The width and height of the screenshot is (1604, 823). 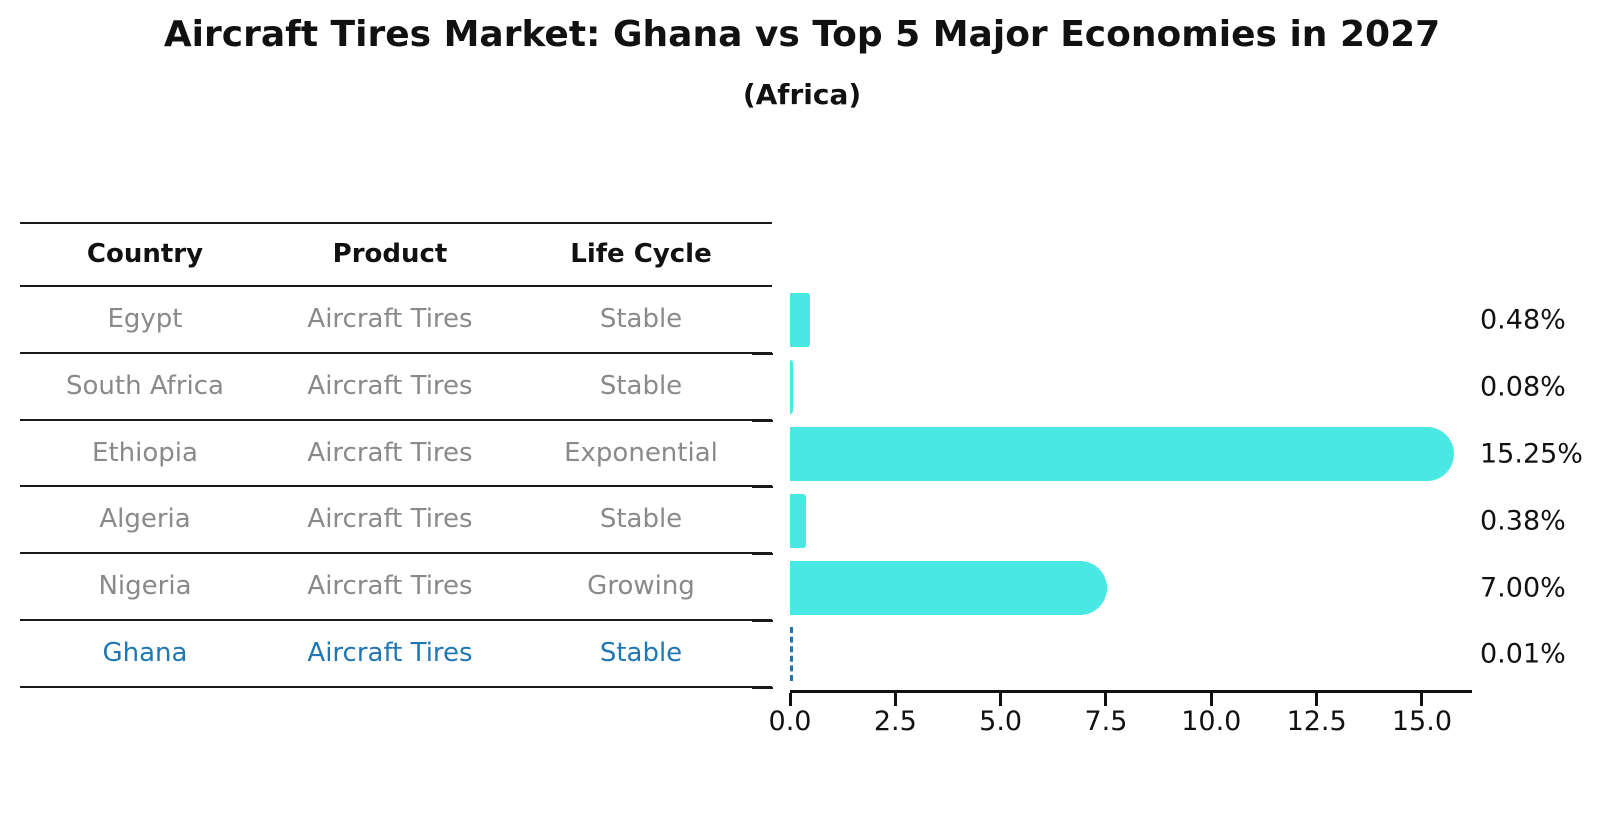 What do you see at coordinates (1531, 454) in the screenshot?
I see `value-label-ethiopia: 15.25%` at bounding box center [1531, 454].